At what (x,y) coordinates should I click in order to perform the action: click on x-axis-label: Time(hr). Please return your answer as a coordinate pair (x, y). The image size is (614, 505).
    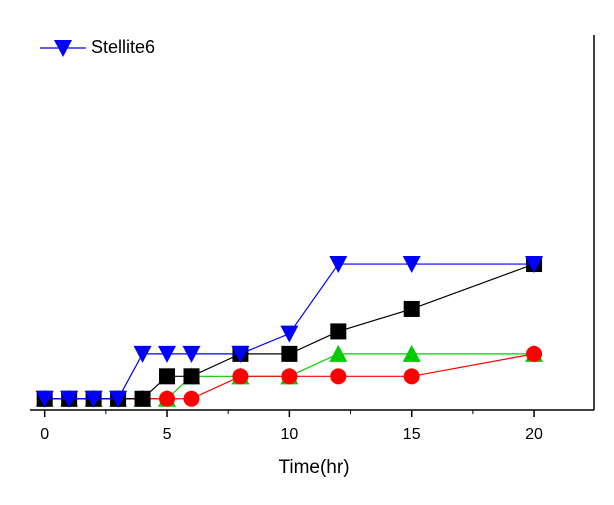
    Looking at the image, I should click on (313, 467).